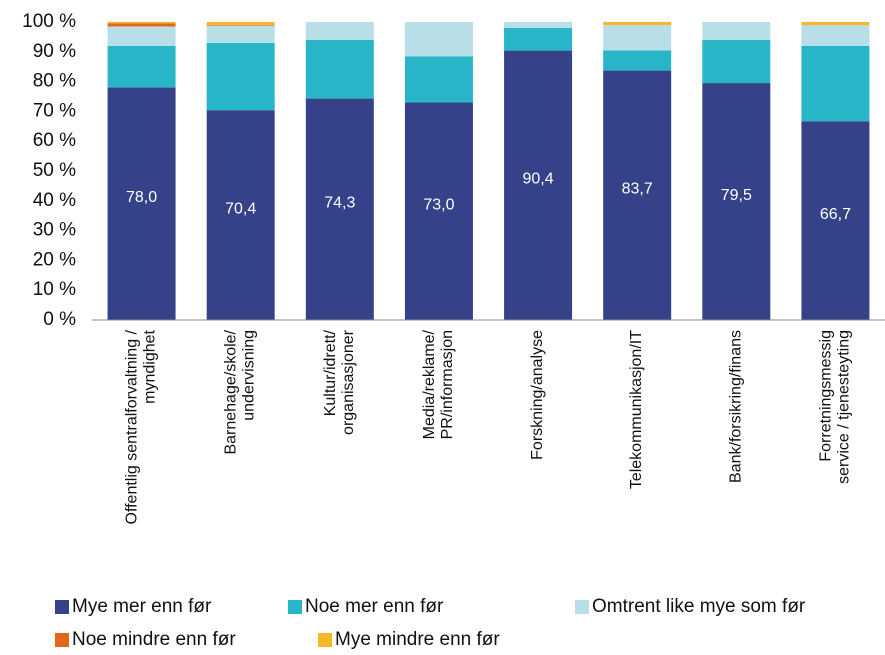  What do you see at coordinates (374, 606) in the screenshot?
I see `legend-label: Noe mer enn før` at bounding box center [374, 606].